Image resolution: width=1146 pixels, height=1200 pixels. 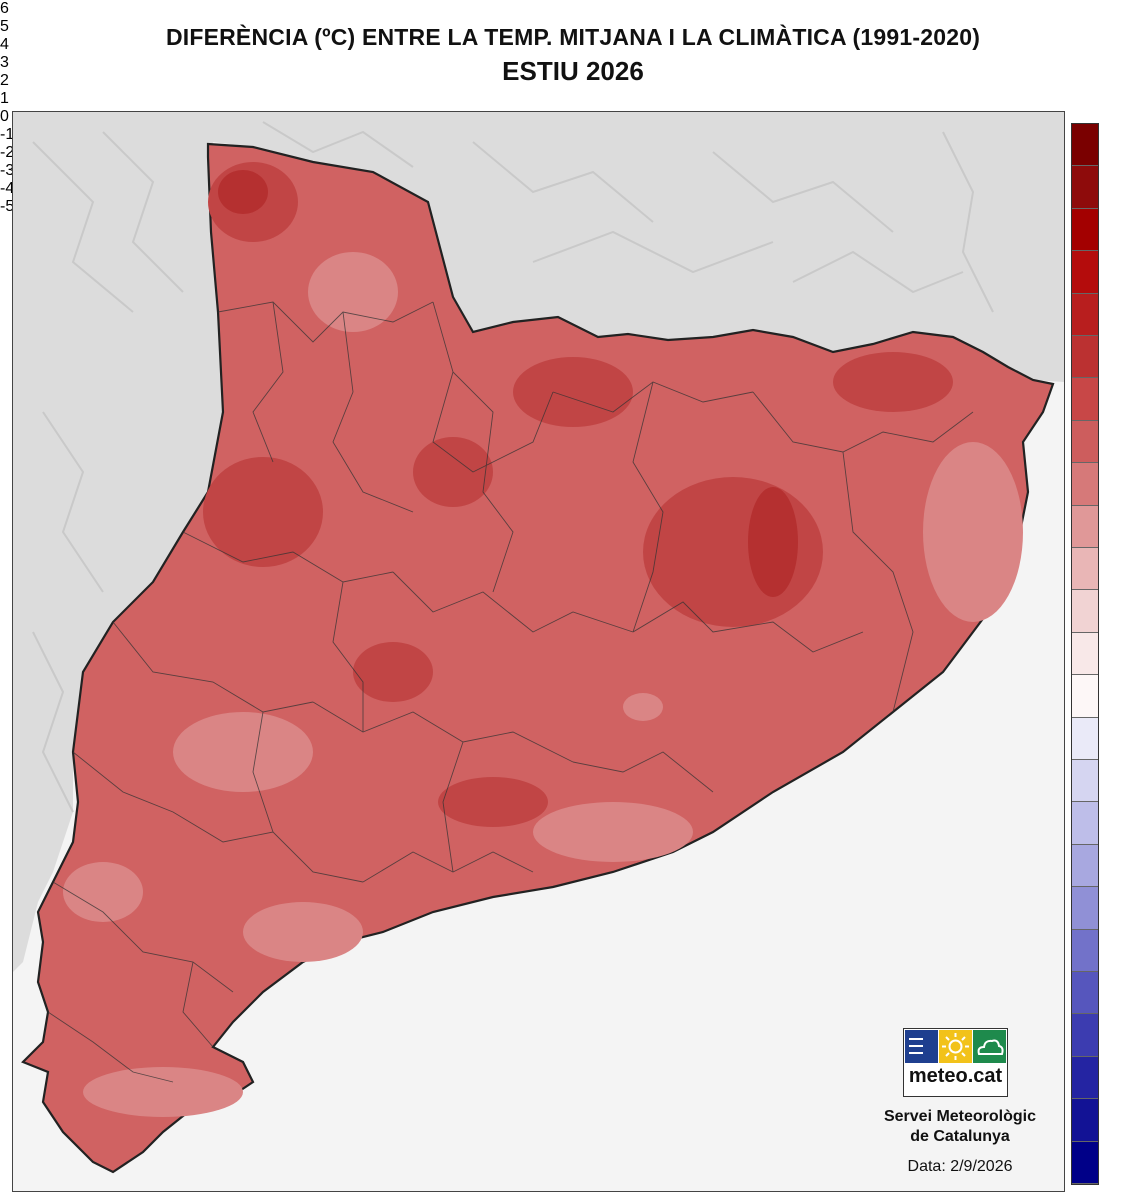 I want to click on sun-icon, so click(x=955, y=1046).